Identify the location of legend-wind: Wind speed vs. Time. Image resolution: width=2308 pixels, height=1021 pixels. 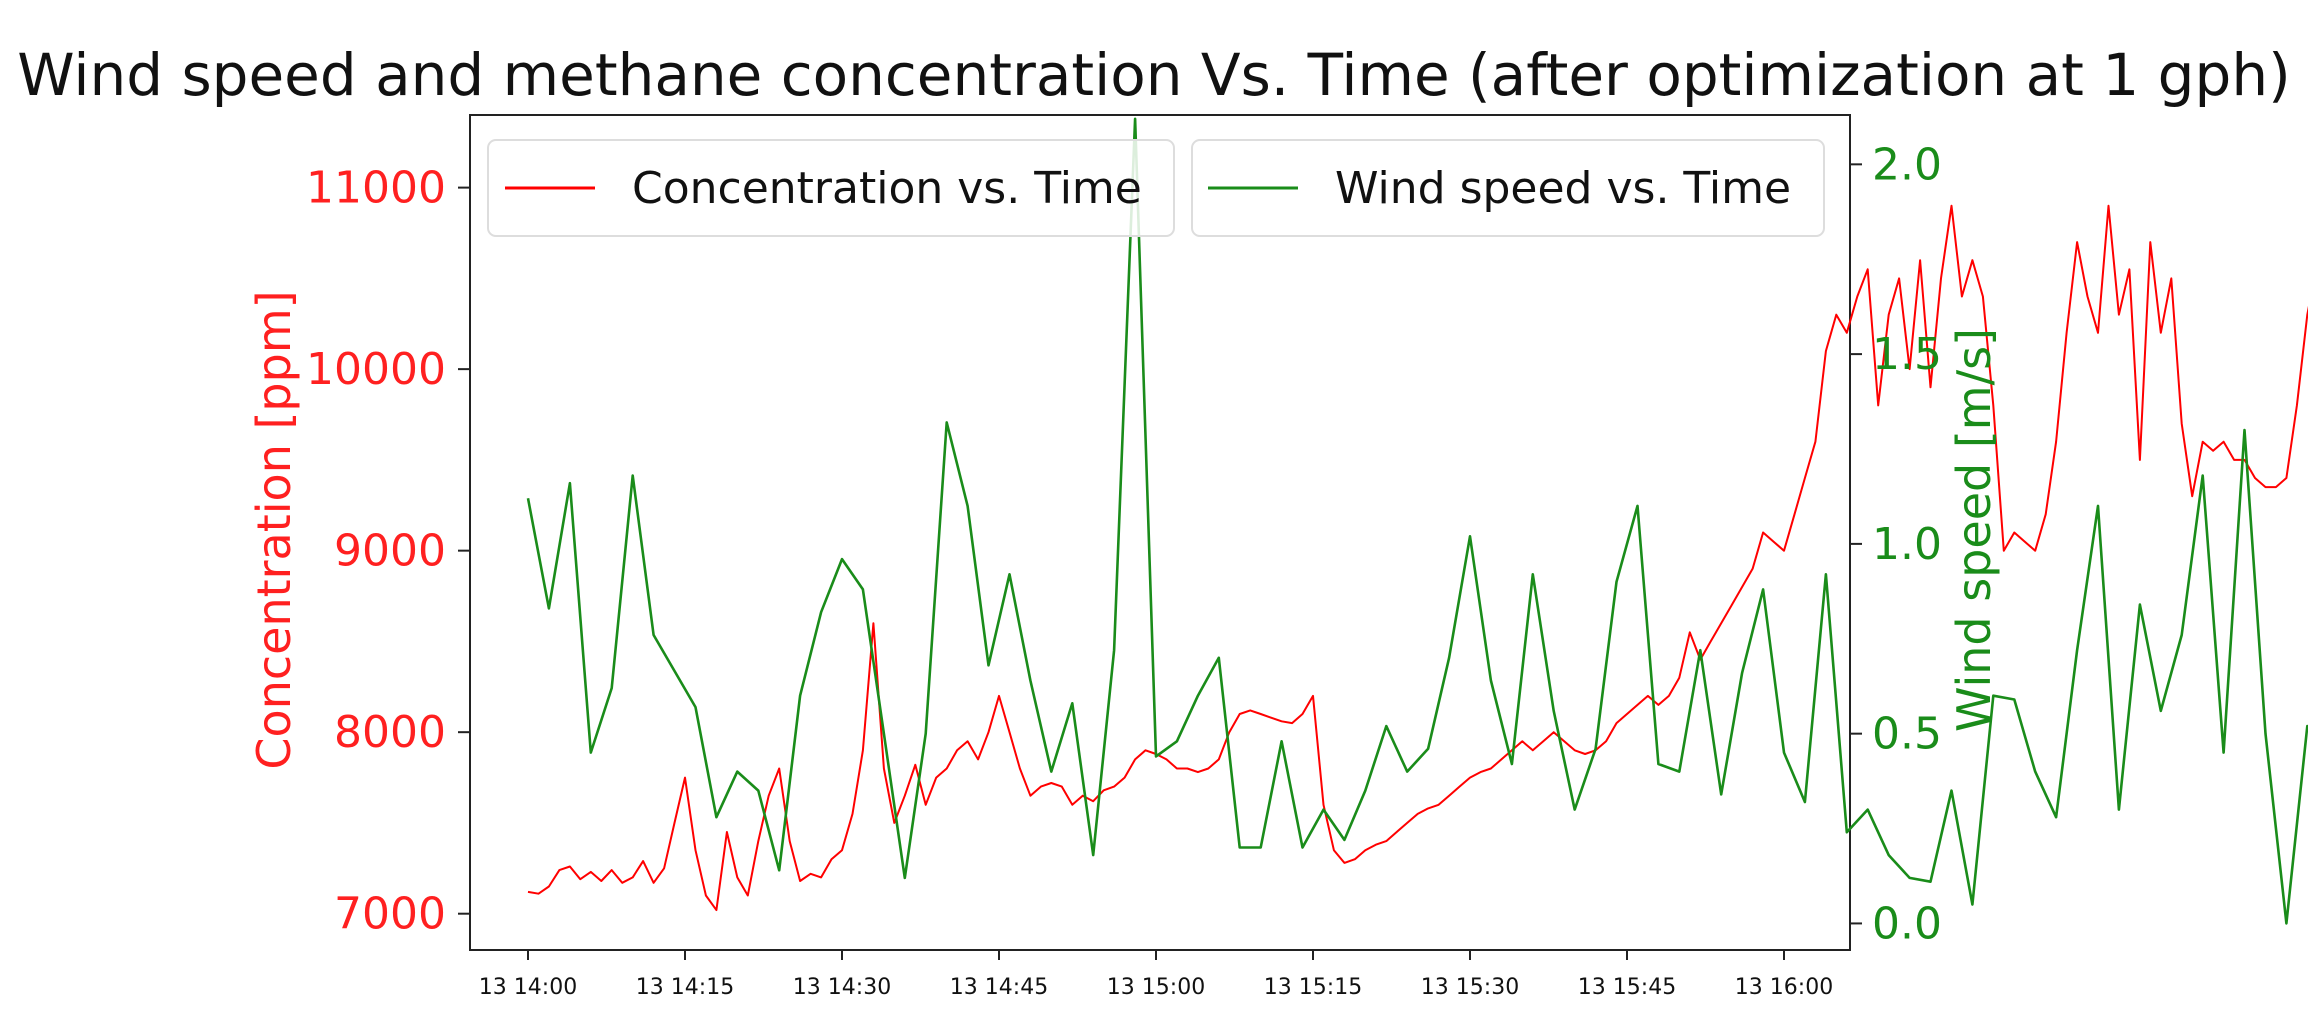
(1508, 188).